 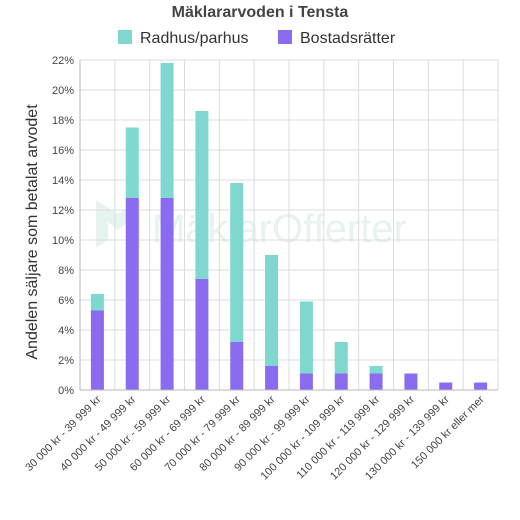 What do you see at coordinates (66, 301) in the screenshot?
I see `y-tick-label: 6%` at bounding box center [66, 301].